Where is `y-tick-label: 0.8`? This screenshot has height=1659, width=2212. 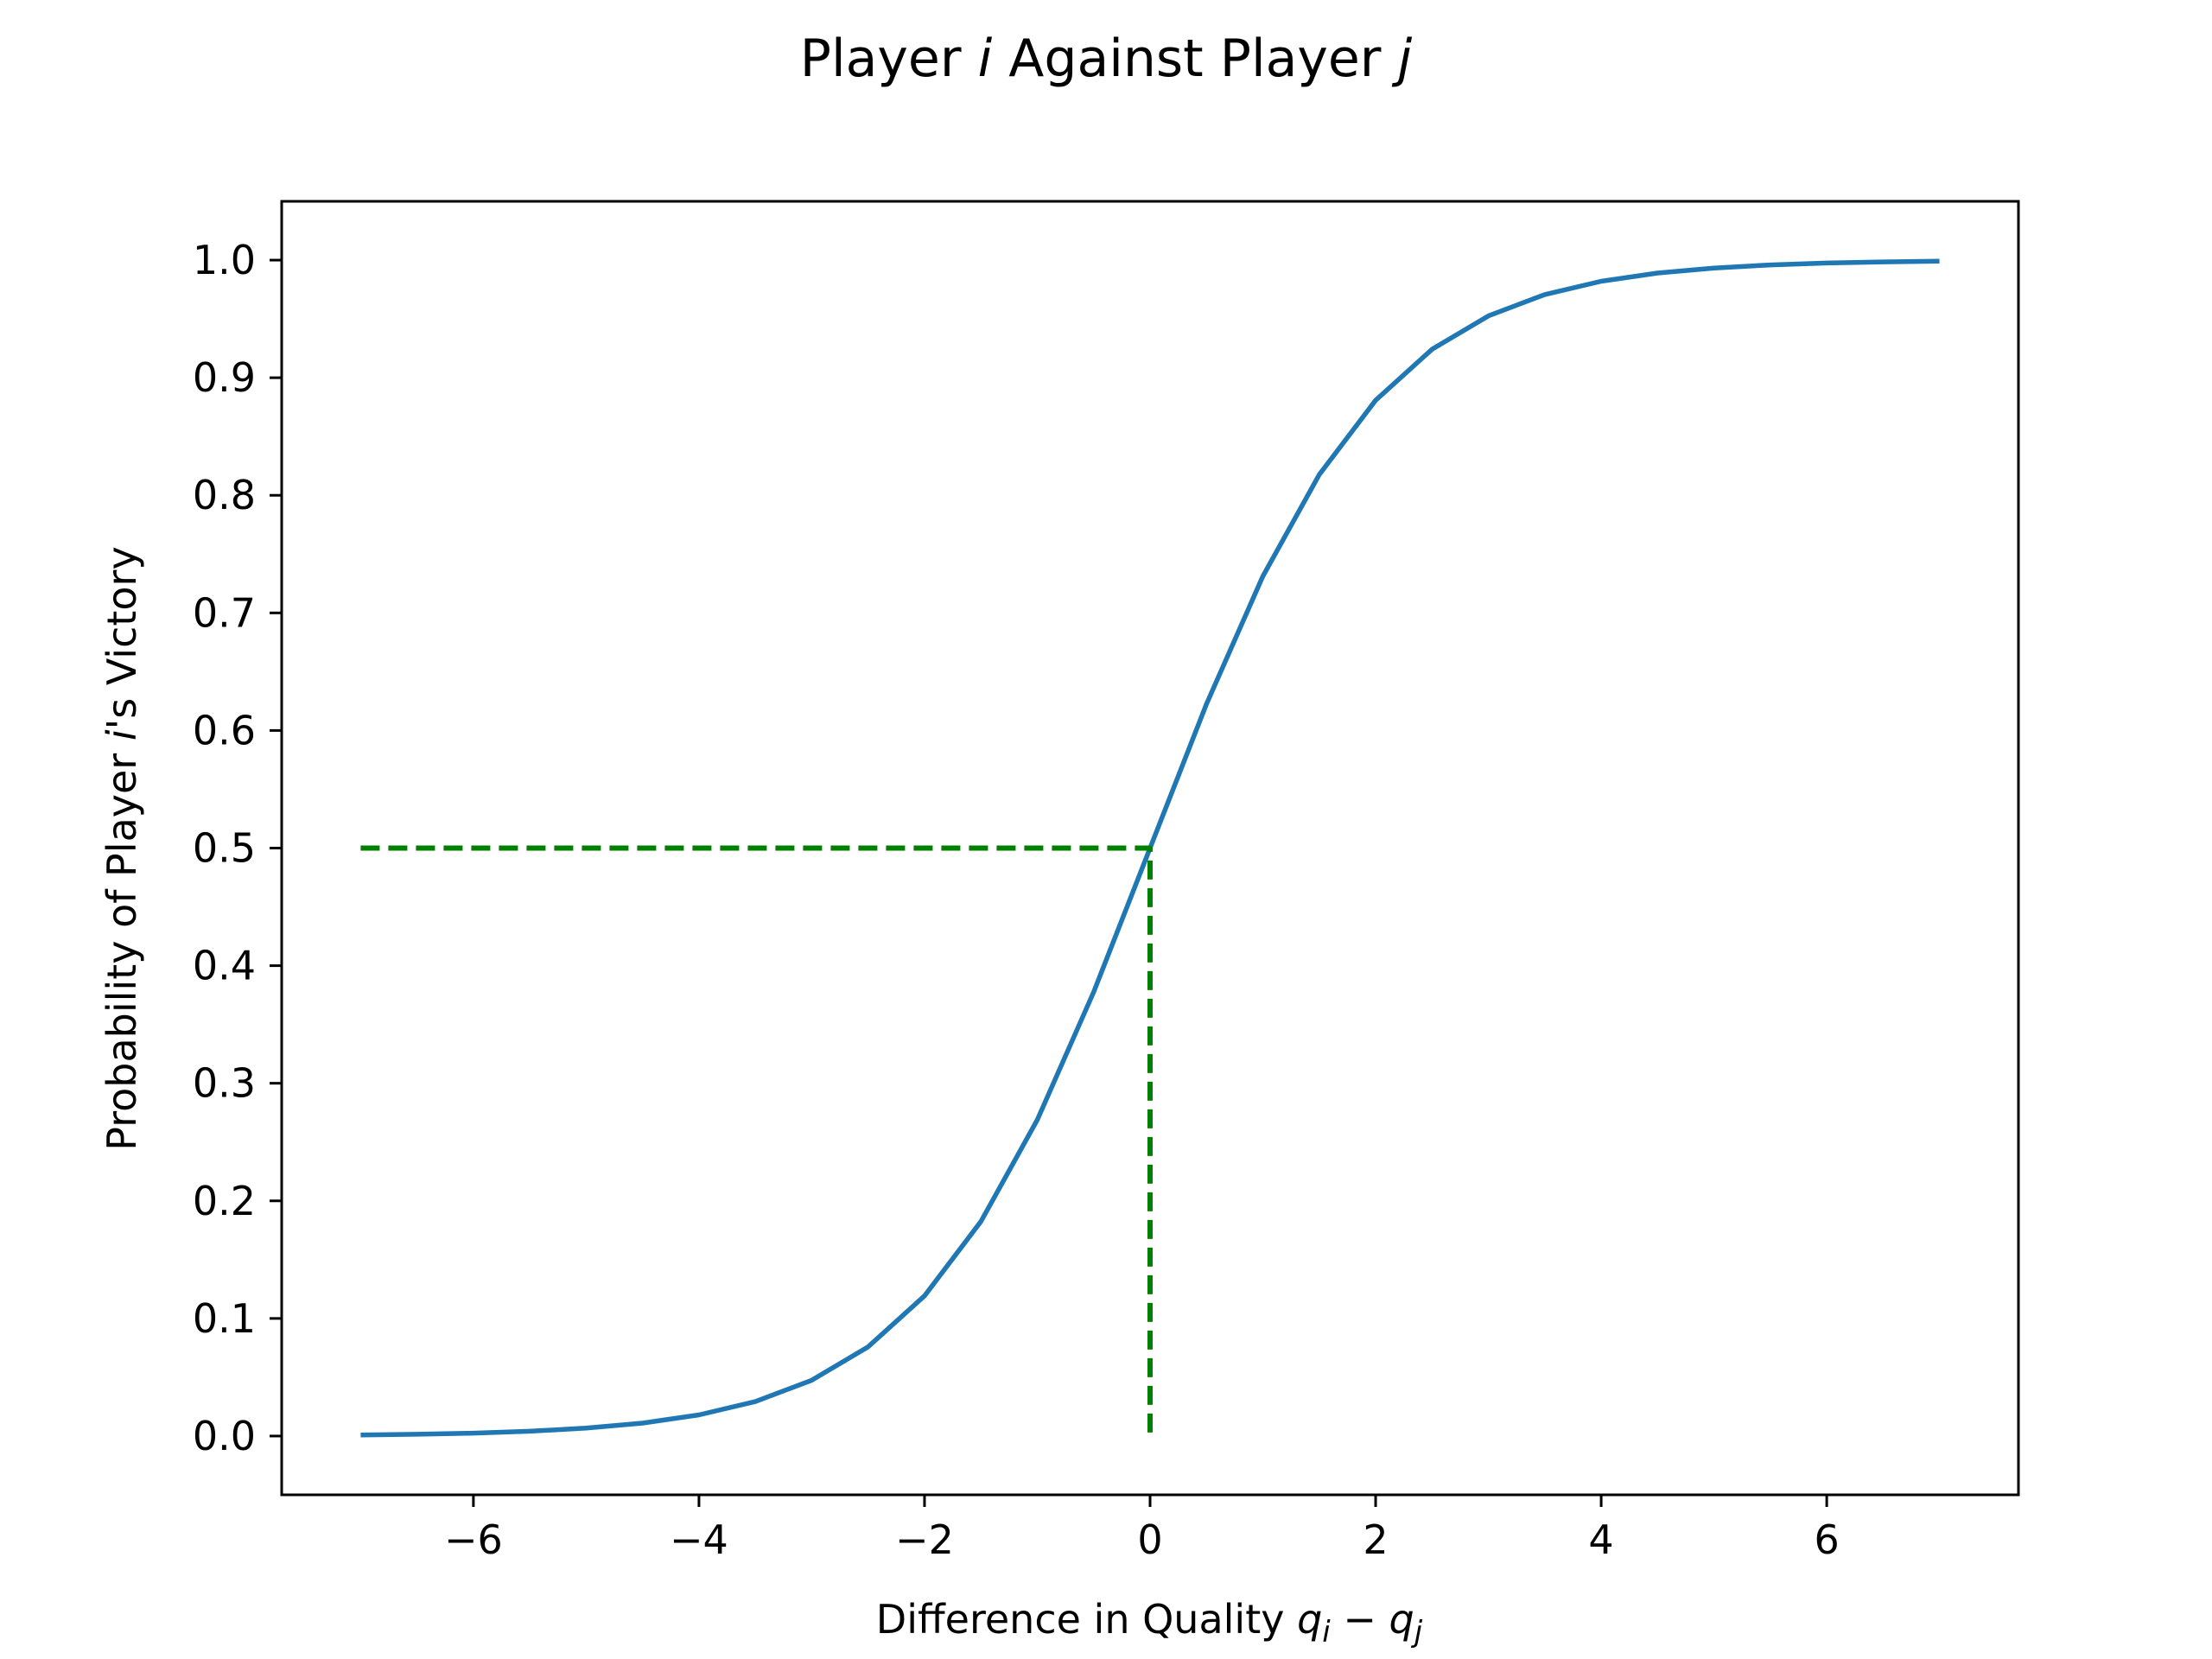 y-tick-label: 0.8 is located at coordinates (224, 495).